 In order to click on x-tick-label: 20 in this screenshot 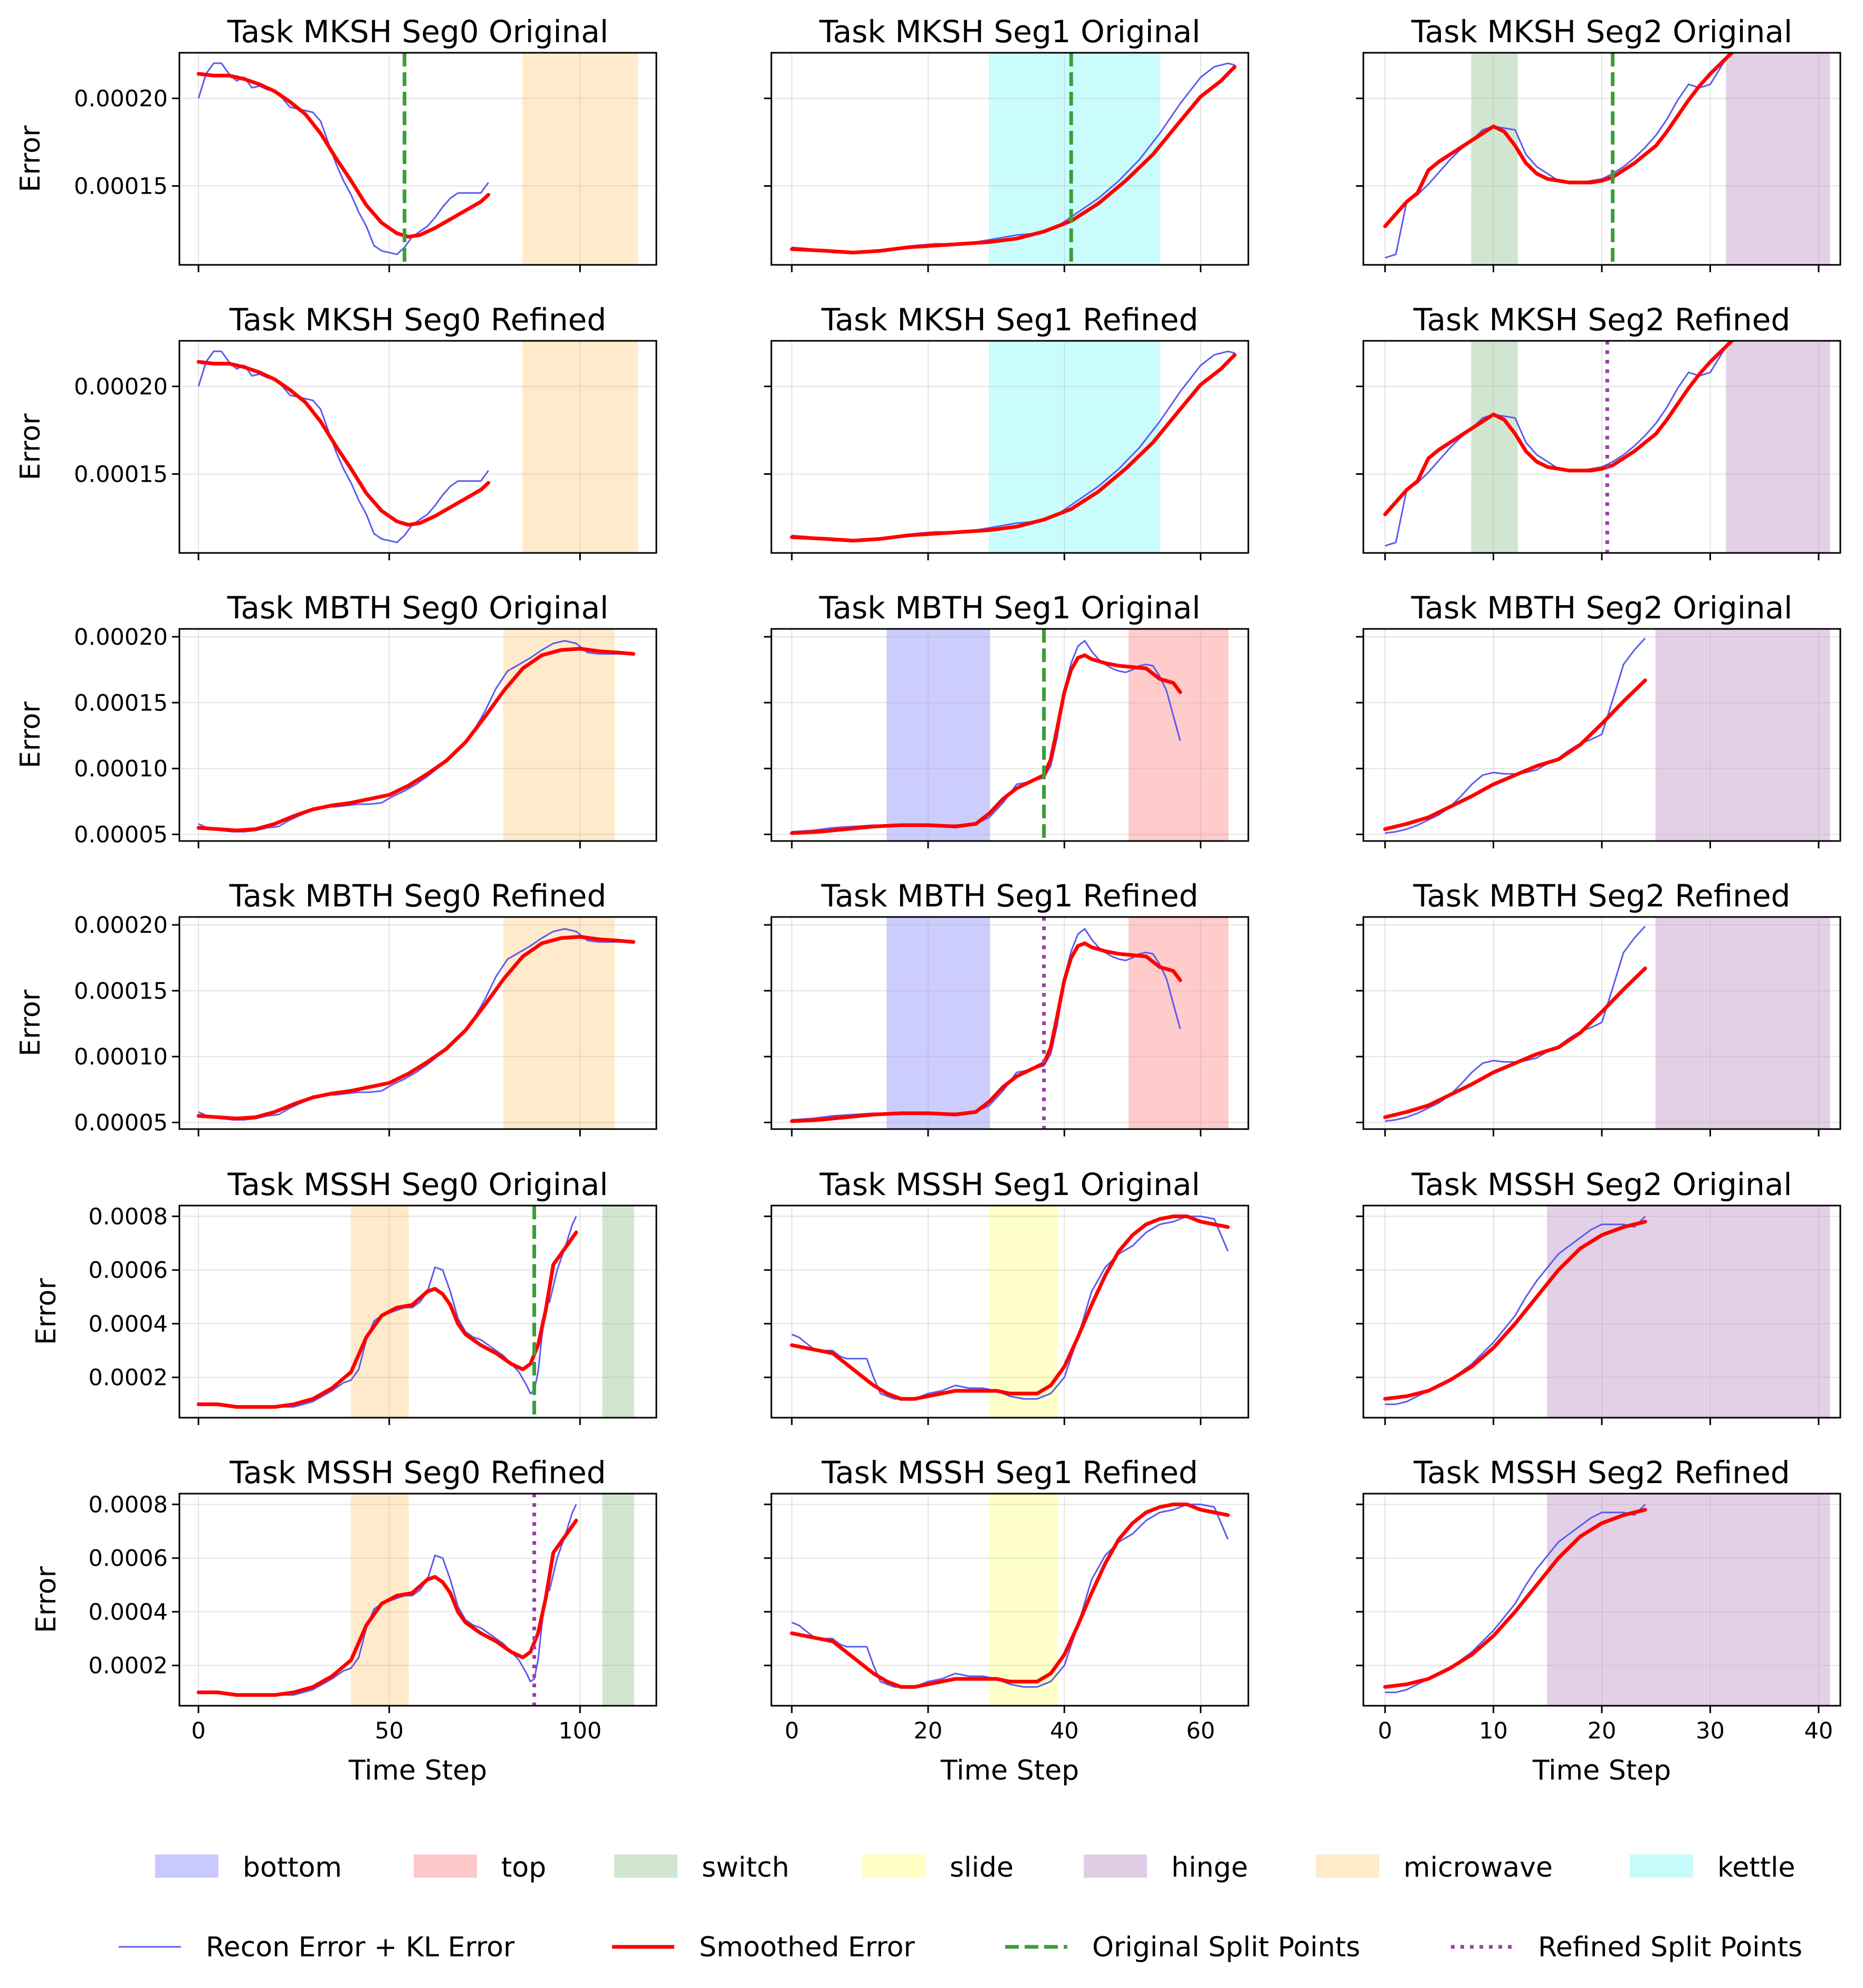, I will do `click(928, 1731)`.